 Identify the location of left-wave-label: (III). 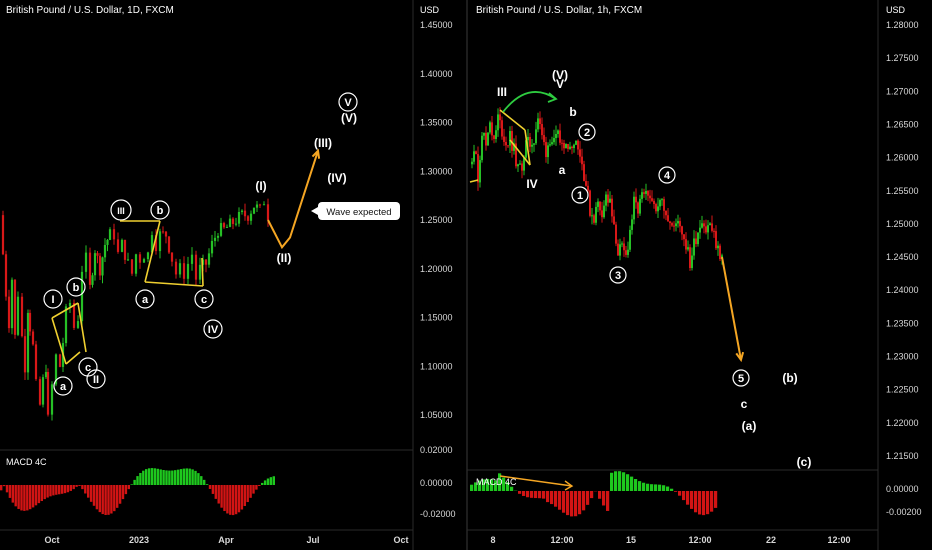
(323, 143).